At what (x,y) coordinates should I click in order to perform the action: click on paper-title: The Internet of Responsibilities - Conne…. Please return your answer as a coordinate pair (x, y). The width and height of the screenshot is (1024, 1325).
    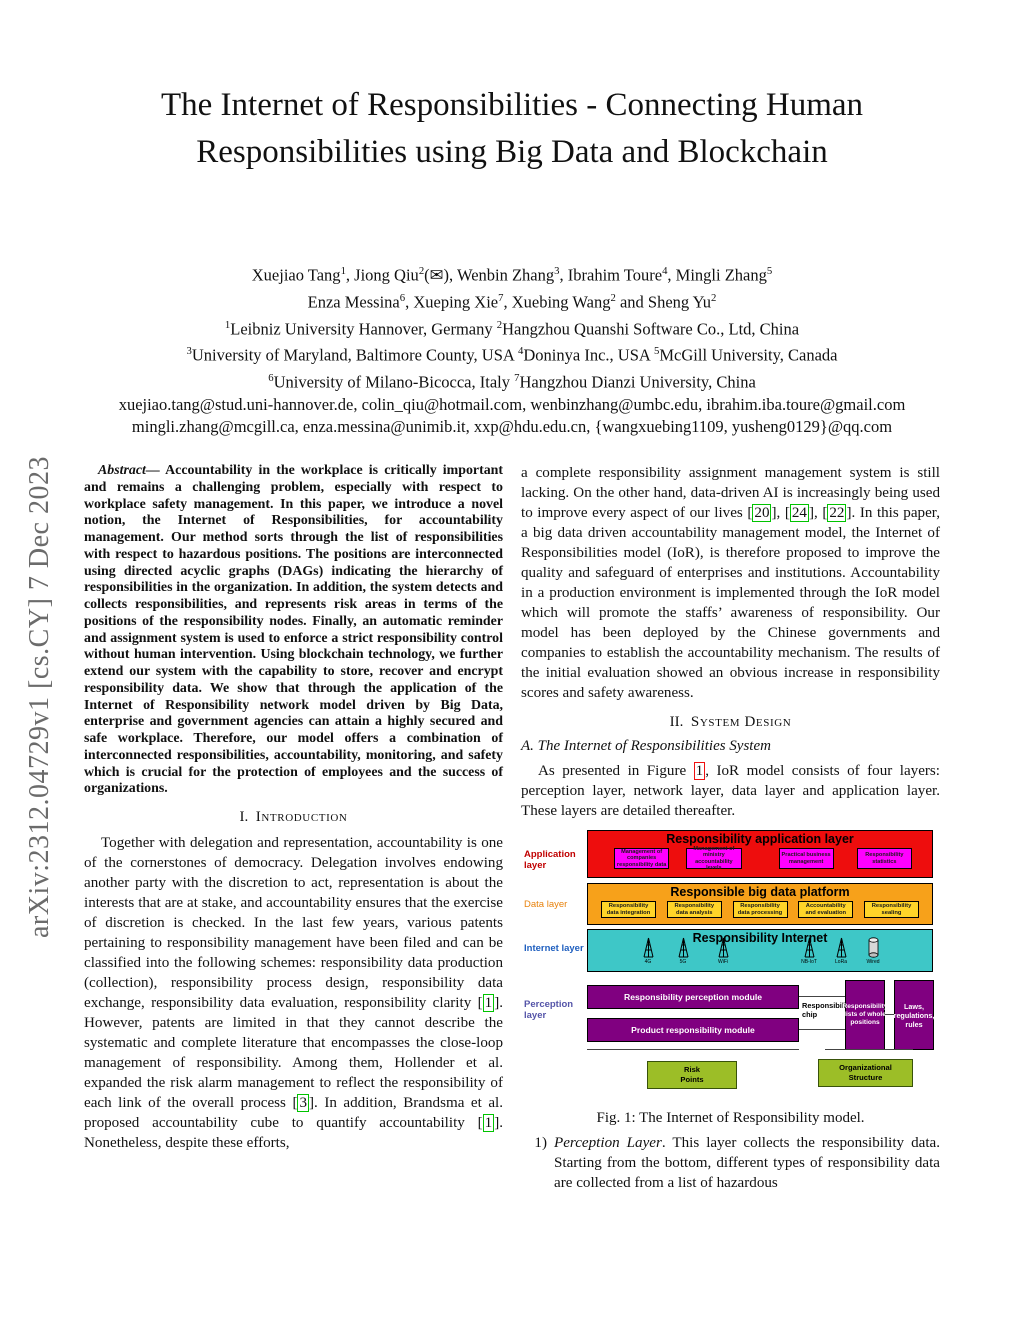
    Looking at the image, I should click on (512, 128).